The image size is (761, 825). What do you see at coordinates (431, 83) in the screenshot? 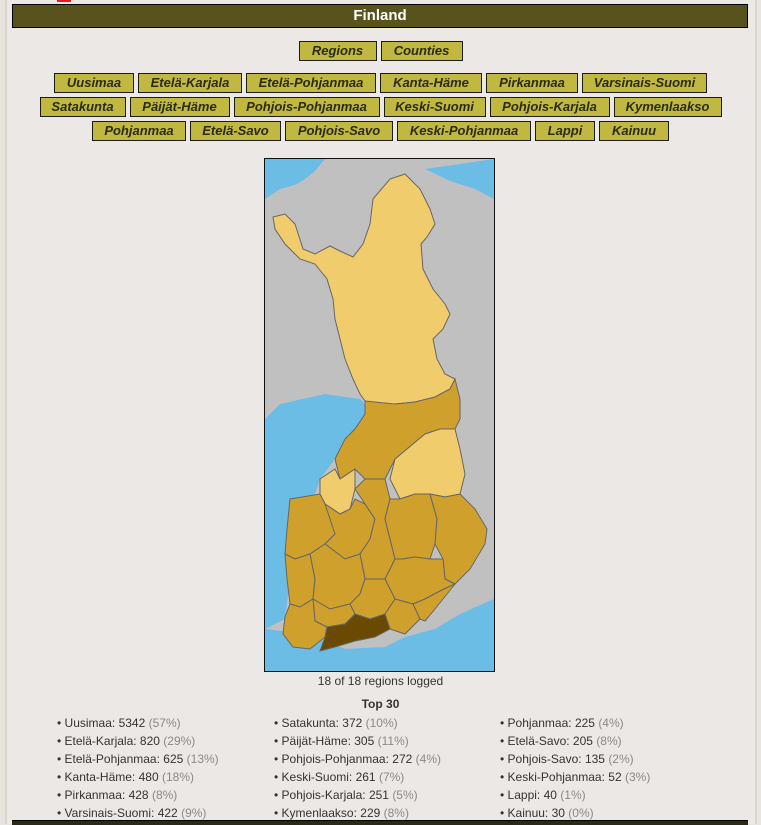
I see `region-button-kanta-hame: Kanta-Häme` at bounding box center [431, 83].